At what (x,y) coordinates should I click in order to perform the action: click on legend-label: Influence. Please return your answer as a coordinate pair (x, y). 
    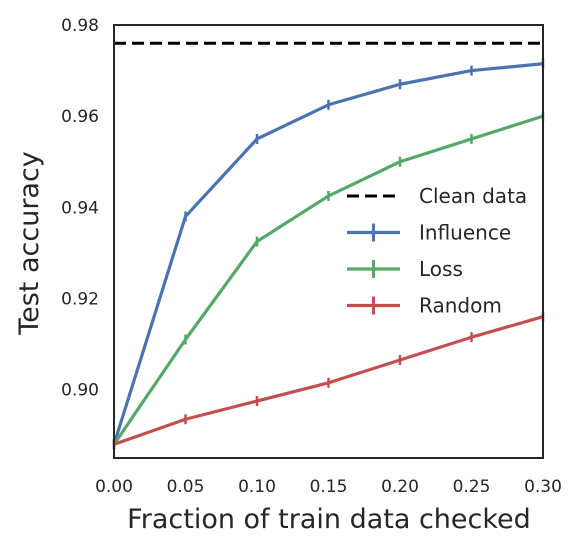
    Looking at the image, I should click on (465, 233).